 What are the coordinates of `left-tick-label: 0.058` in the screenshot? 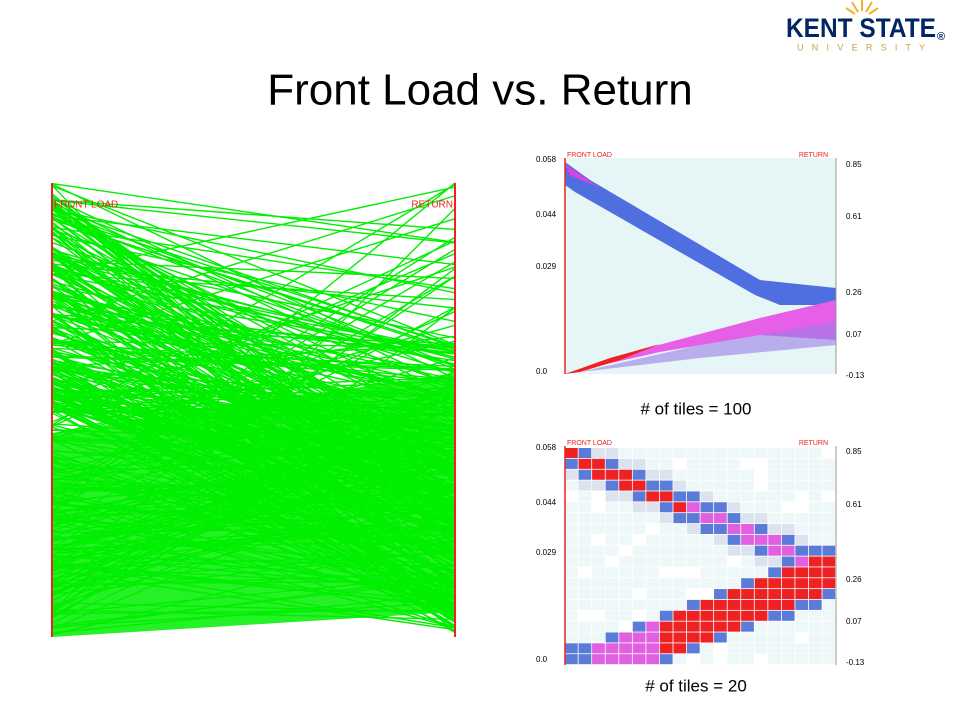 It's located at (546, 447).